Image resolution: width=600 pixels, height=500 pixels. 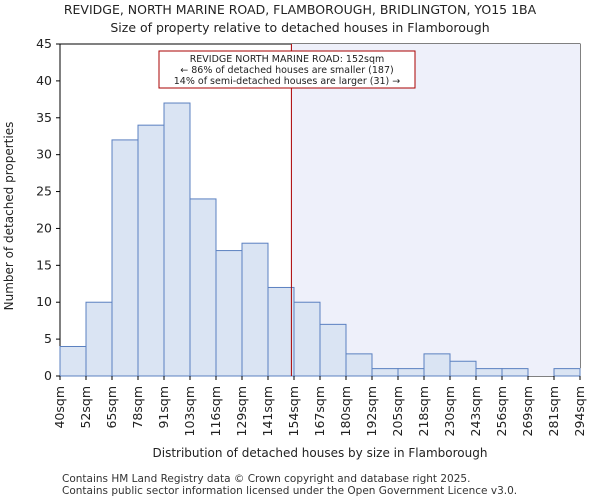 I want to click on x-tick-label: 52sqm, so click(x=85, y=407).